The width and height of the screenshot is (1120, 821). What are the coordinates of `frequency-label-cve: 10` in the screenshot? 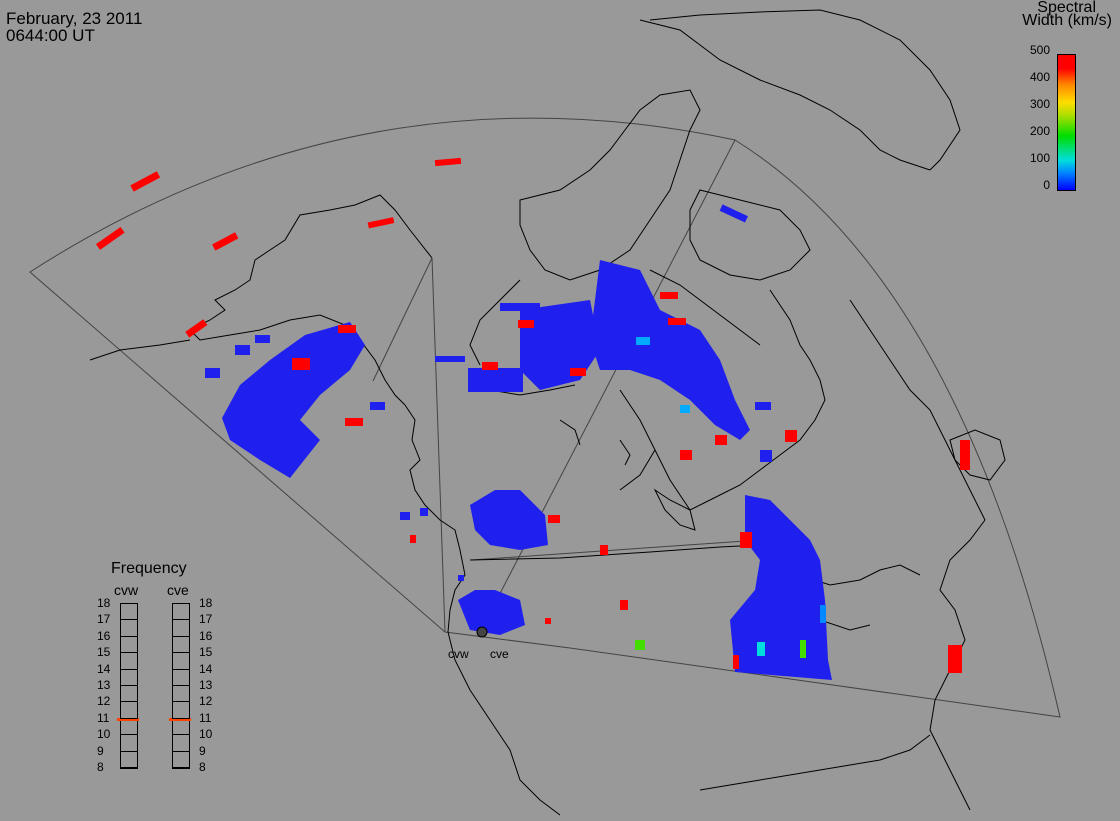 It's located at (206, 734).